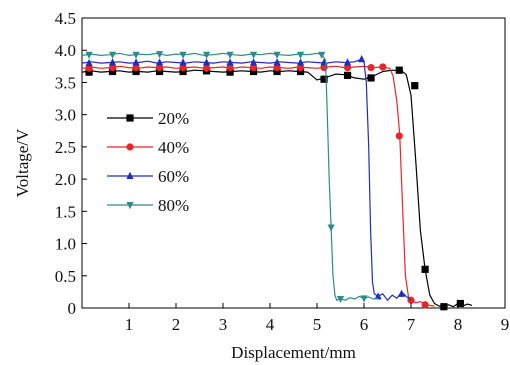 Image resolution: width=510 pixels, height=365 pixels. What do you see at coordinates (173, 147) in the screenshot?
I see `legend-label: 40%` at bounding box center [173, 147].